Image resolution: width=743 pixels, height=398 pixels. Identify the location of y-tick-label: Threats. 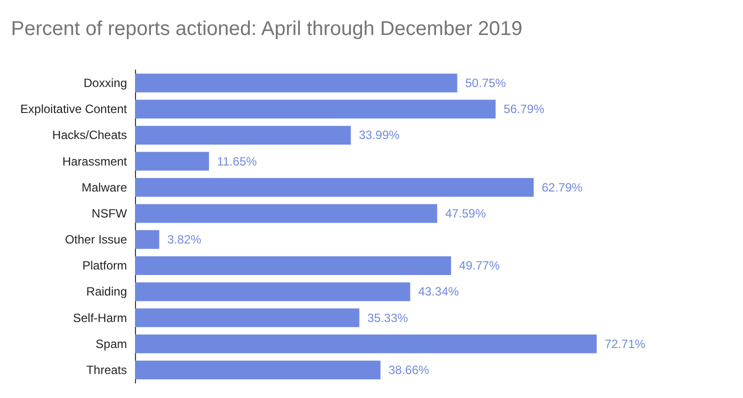
(106, 369).